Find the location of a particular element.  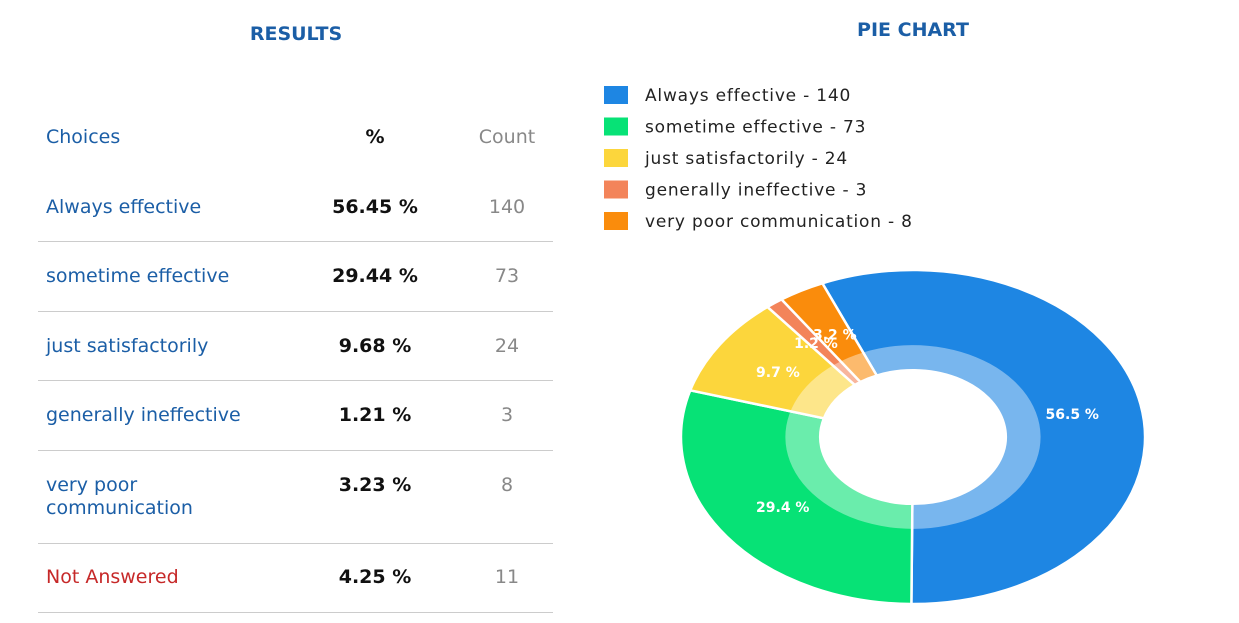

header-percent: % is located at coordinates (375, 137).